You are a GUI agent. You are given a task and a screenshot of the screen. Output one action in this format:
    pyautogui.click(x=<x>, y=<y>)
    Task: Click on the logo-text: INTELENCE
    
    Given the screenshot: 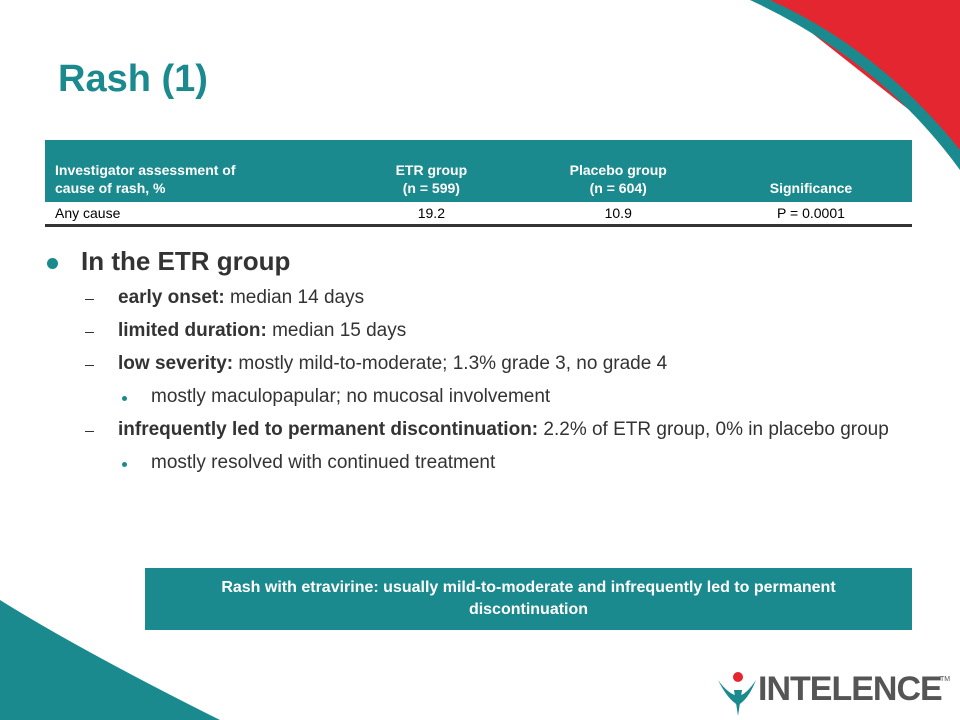 What is the action you would take?
    pyautogui.click(x=850, y=689)
    